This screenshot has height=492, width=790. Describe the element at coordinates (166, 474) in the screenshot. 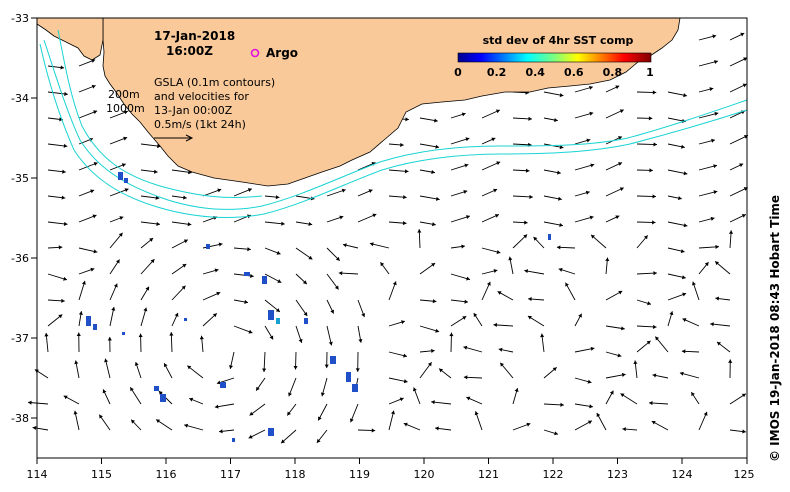

I see `x-tick-label: 116` at that location.